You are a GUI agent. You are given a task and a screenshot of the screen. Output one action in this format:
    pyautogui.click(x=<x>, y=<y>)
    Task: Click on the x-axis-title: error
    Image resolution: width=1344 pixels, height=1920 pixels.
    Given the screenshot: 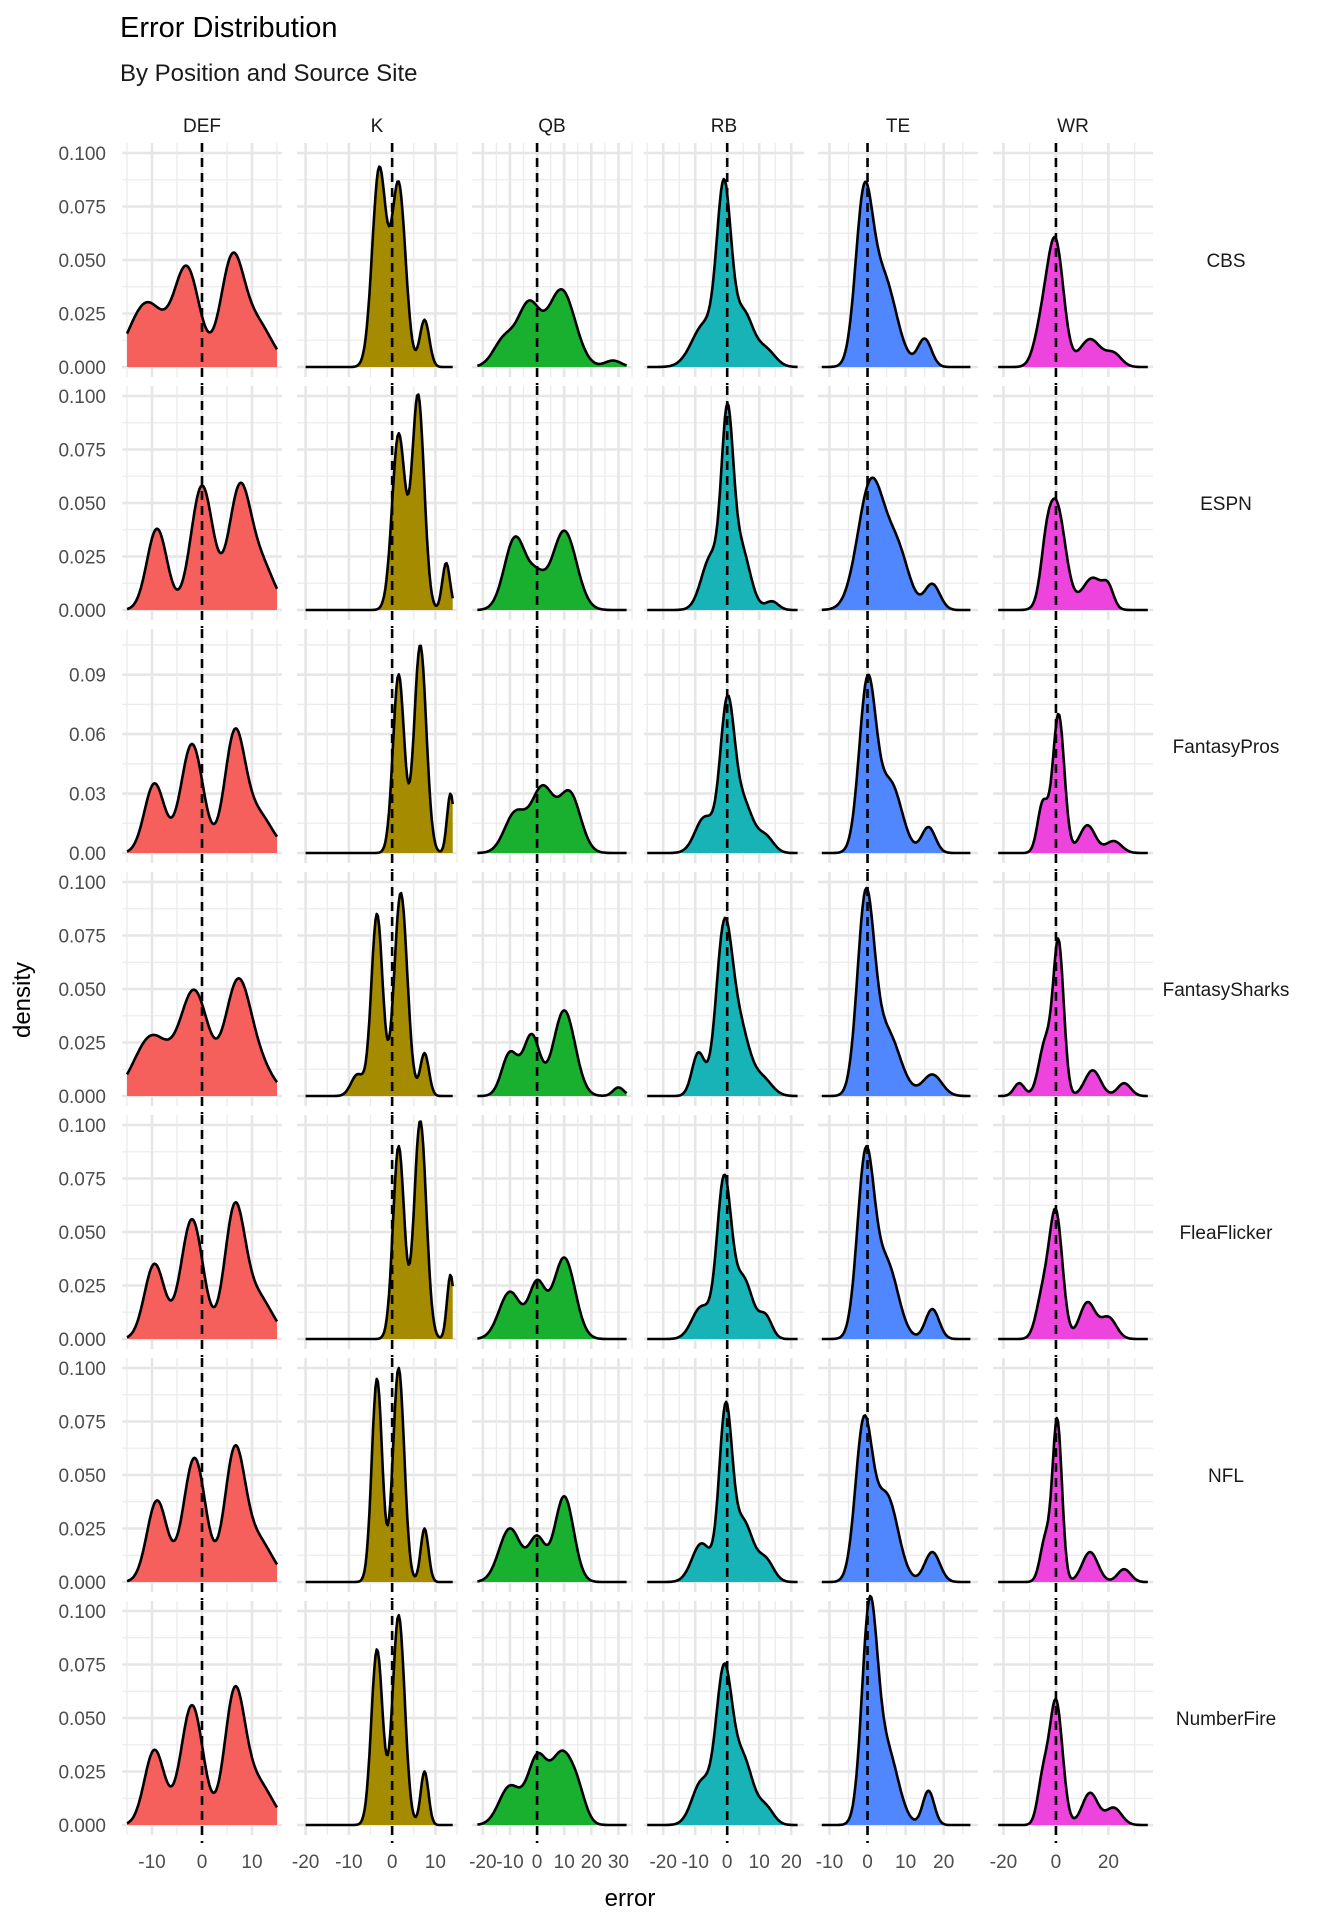 What is the action you would take?
    pyautogui.click(x=630, y=1898)
    